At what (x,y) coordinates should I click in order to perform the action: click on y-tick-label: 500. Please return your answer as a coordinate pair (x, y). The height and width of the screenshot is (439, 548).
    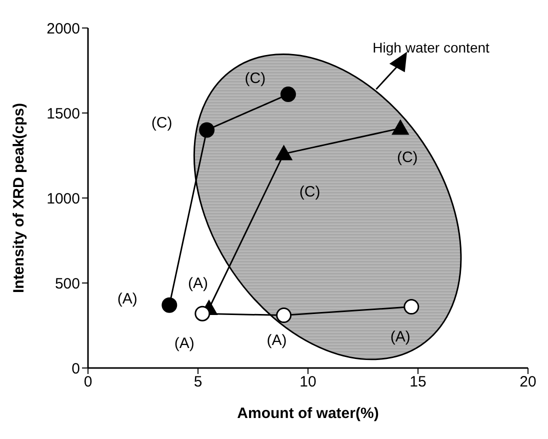
    Looking at the image, I should click on (67, 283).